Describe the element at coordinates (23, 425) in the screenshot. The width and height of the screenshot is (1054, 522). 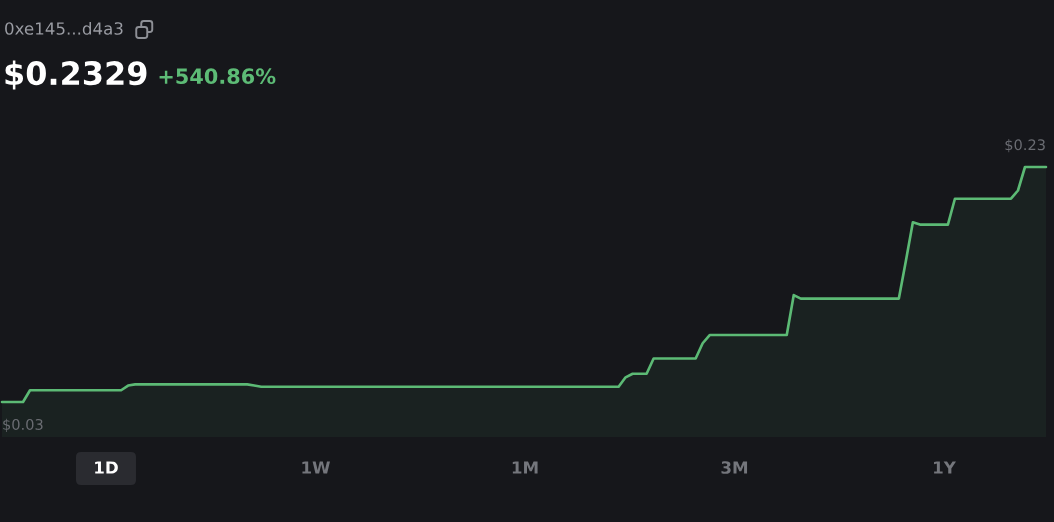
I see `data-label: $0.03` at that location.